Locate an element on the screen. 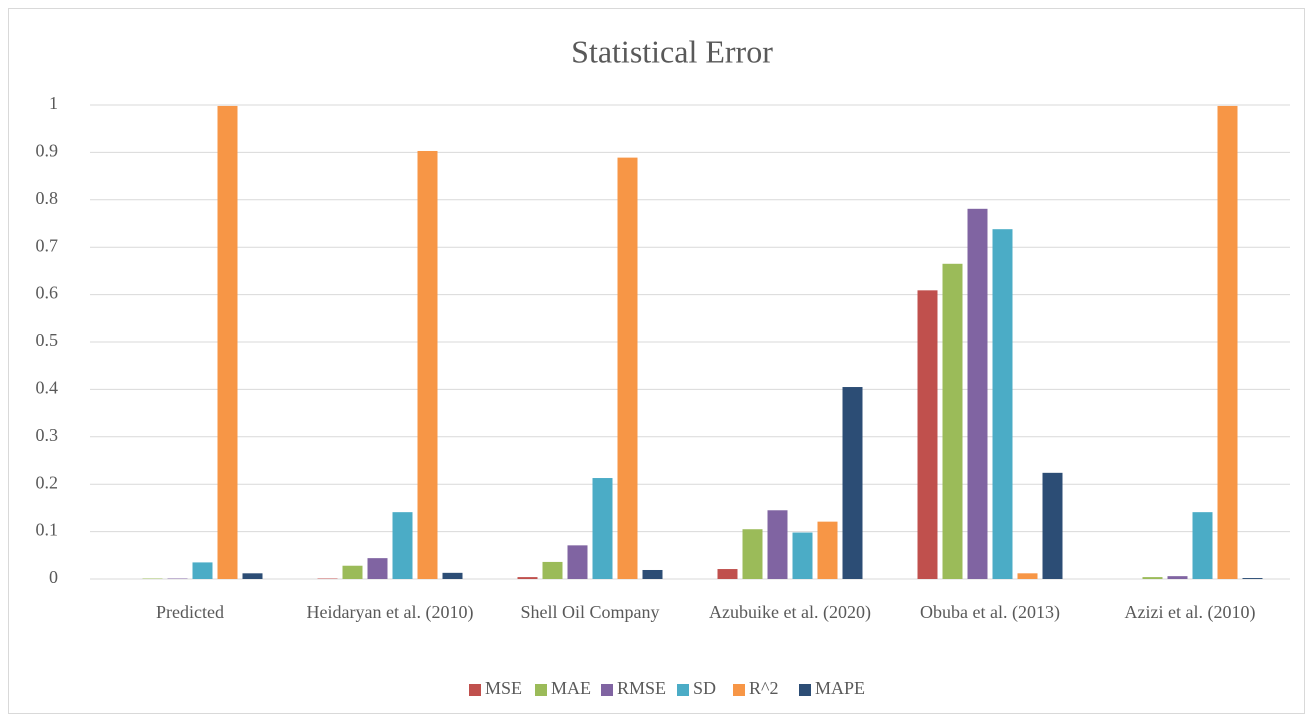 The image size is (1313, 727). legend-label: RMSE is located at coordinates (641, 688).